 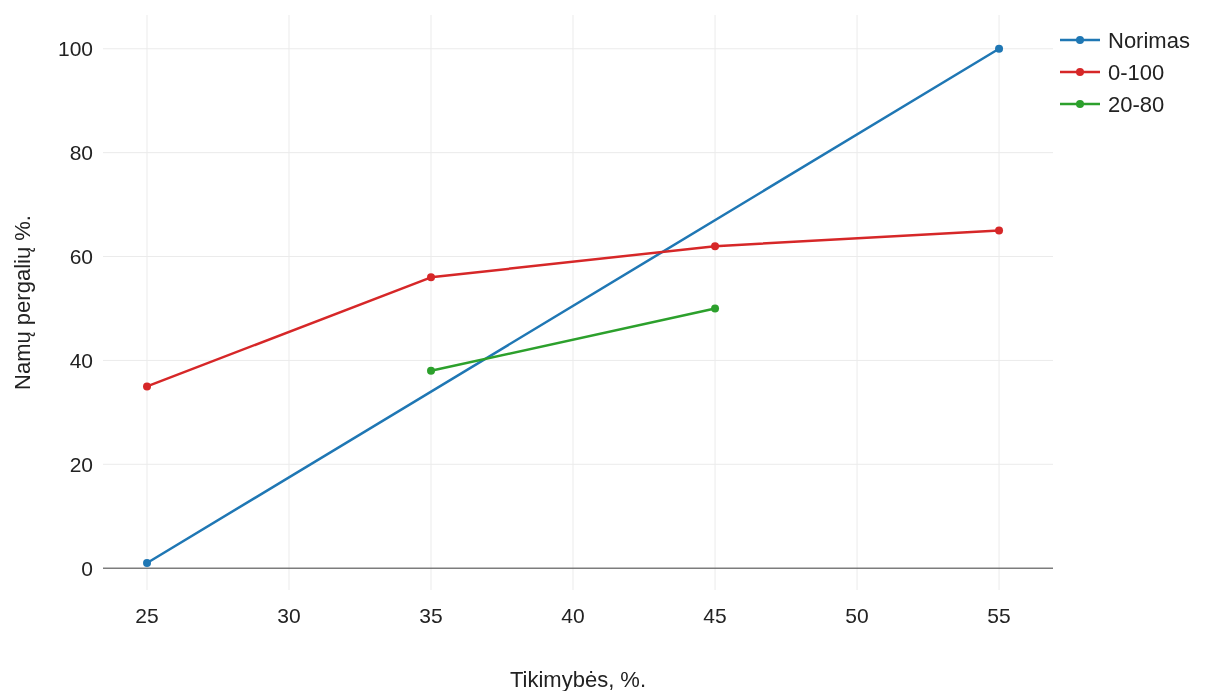 I want to click on x-tick-label: 40, so click(x=573, y=615).